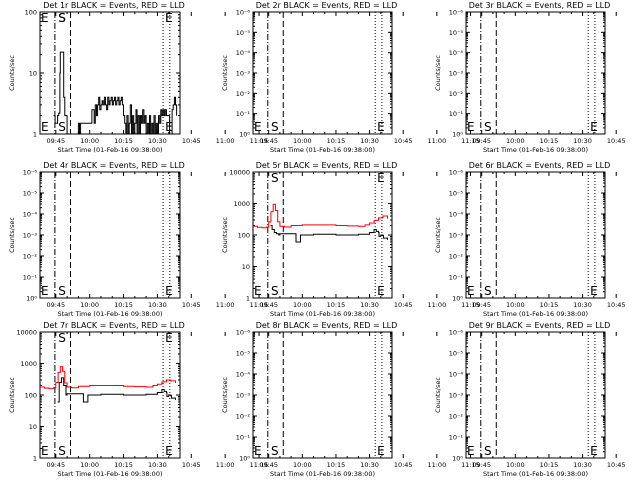  I want to click on det-9r-marker-e-left: E, so click(471, 451).